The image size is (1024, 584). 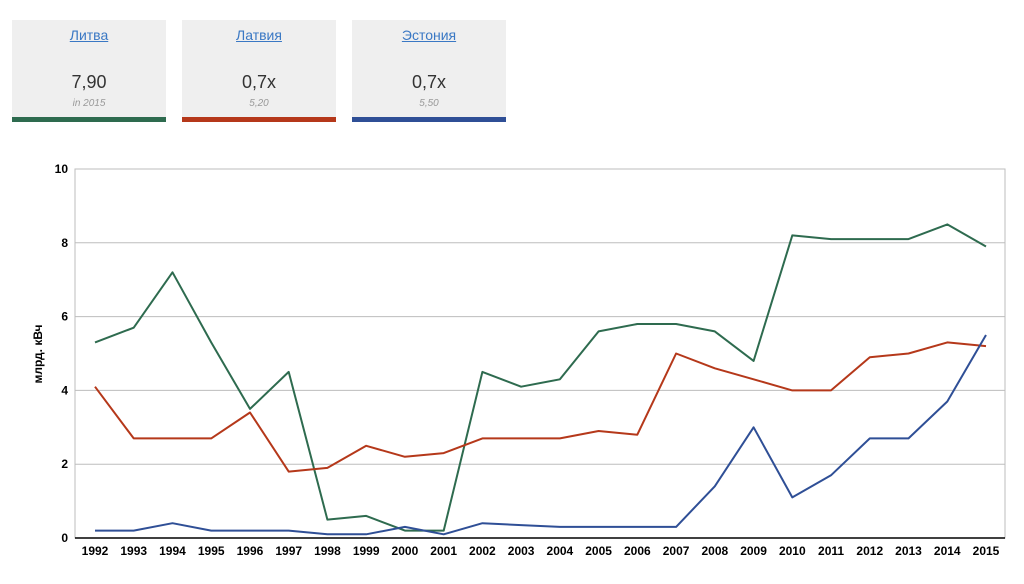 What do you see at coordinates (64, 538) in the screenshot?
I see `y-tick-label: 0` at bounding box center [64, 538].